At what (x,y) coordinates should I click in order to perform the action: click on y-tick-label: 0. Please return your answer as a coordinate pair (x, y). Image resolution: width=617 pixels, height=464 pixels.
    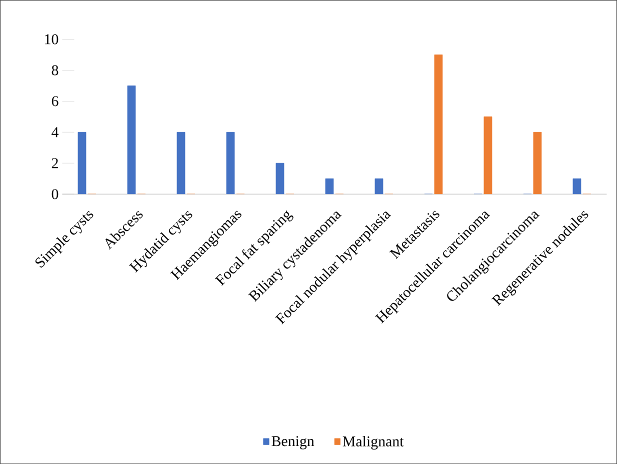
    Looking at the image, I should click on (55, 194).